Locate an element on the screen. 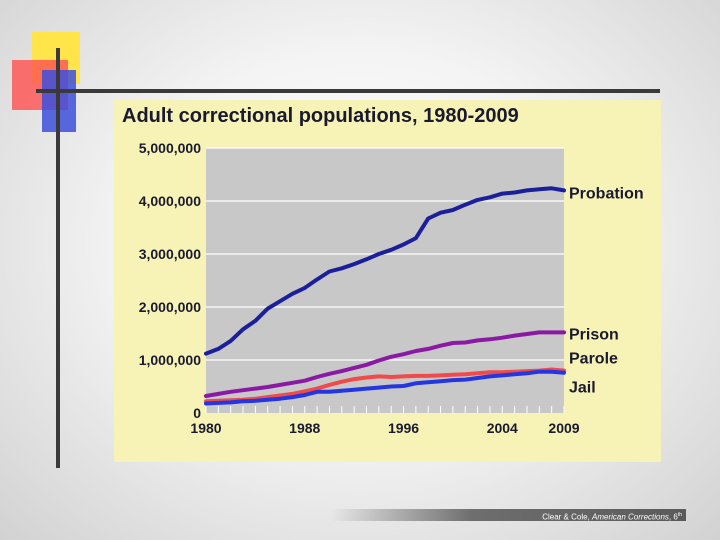 This screenshot has width=720, height=540. y-tick-label: 5,000,000 is located at coordinates (170, 148).